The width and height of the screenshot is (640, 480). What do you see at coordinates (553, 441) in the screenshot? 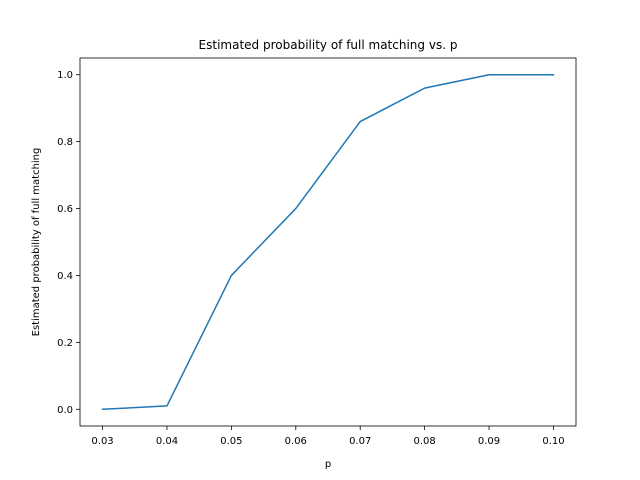
I see `x-tick-label: 0.10` at bounding box center [553, 441].